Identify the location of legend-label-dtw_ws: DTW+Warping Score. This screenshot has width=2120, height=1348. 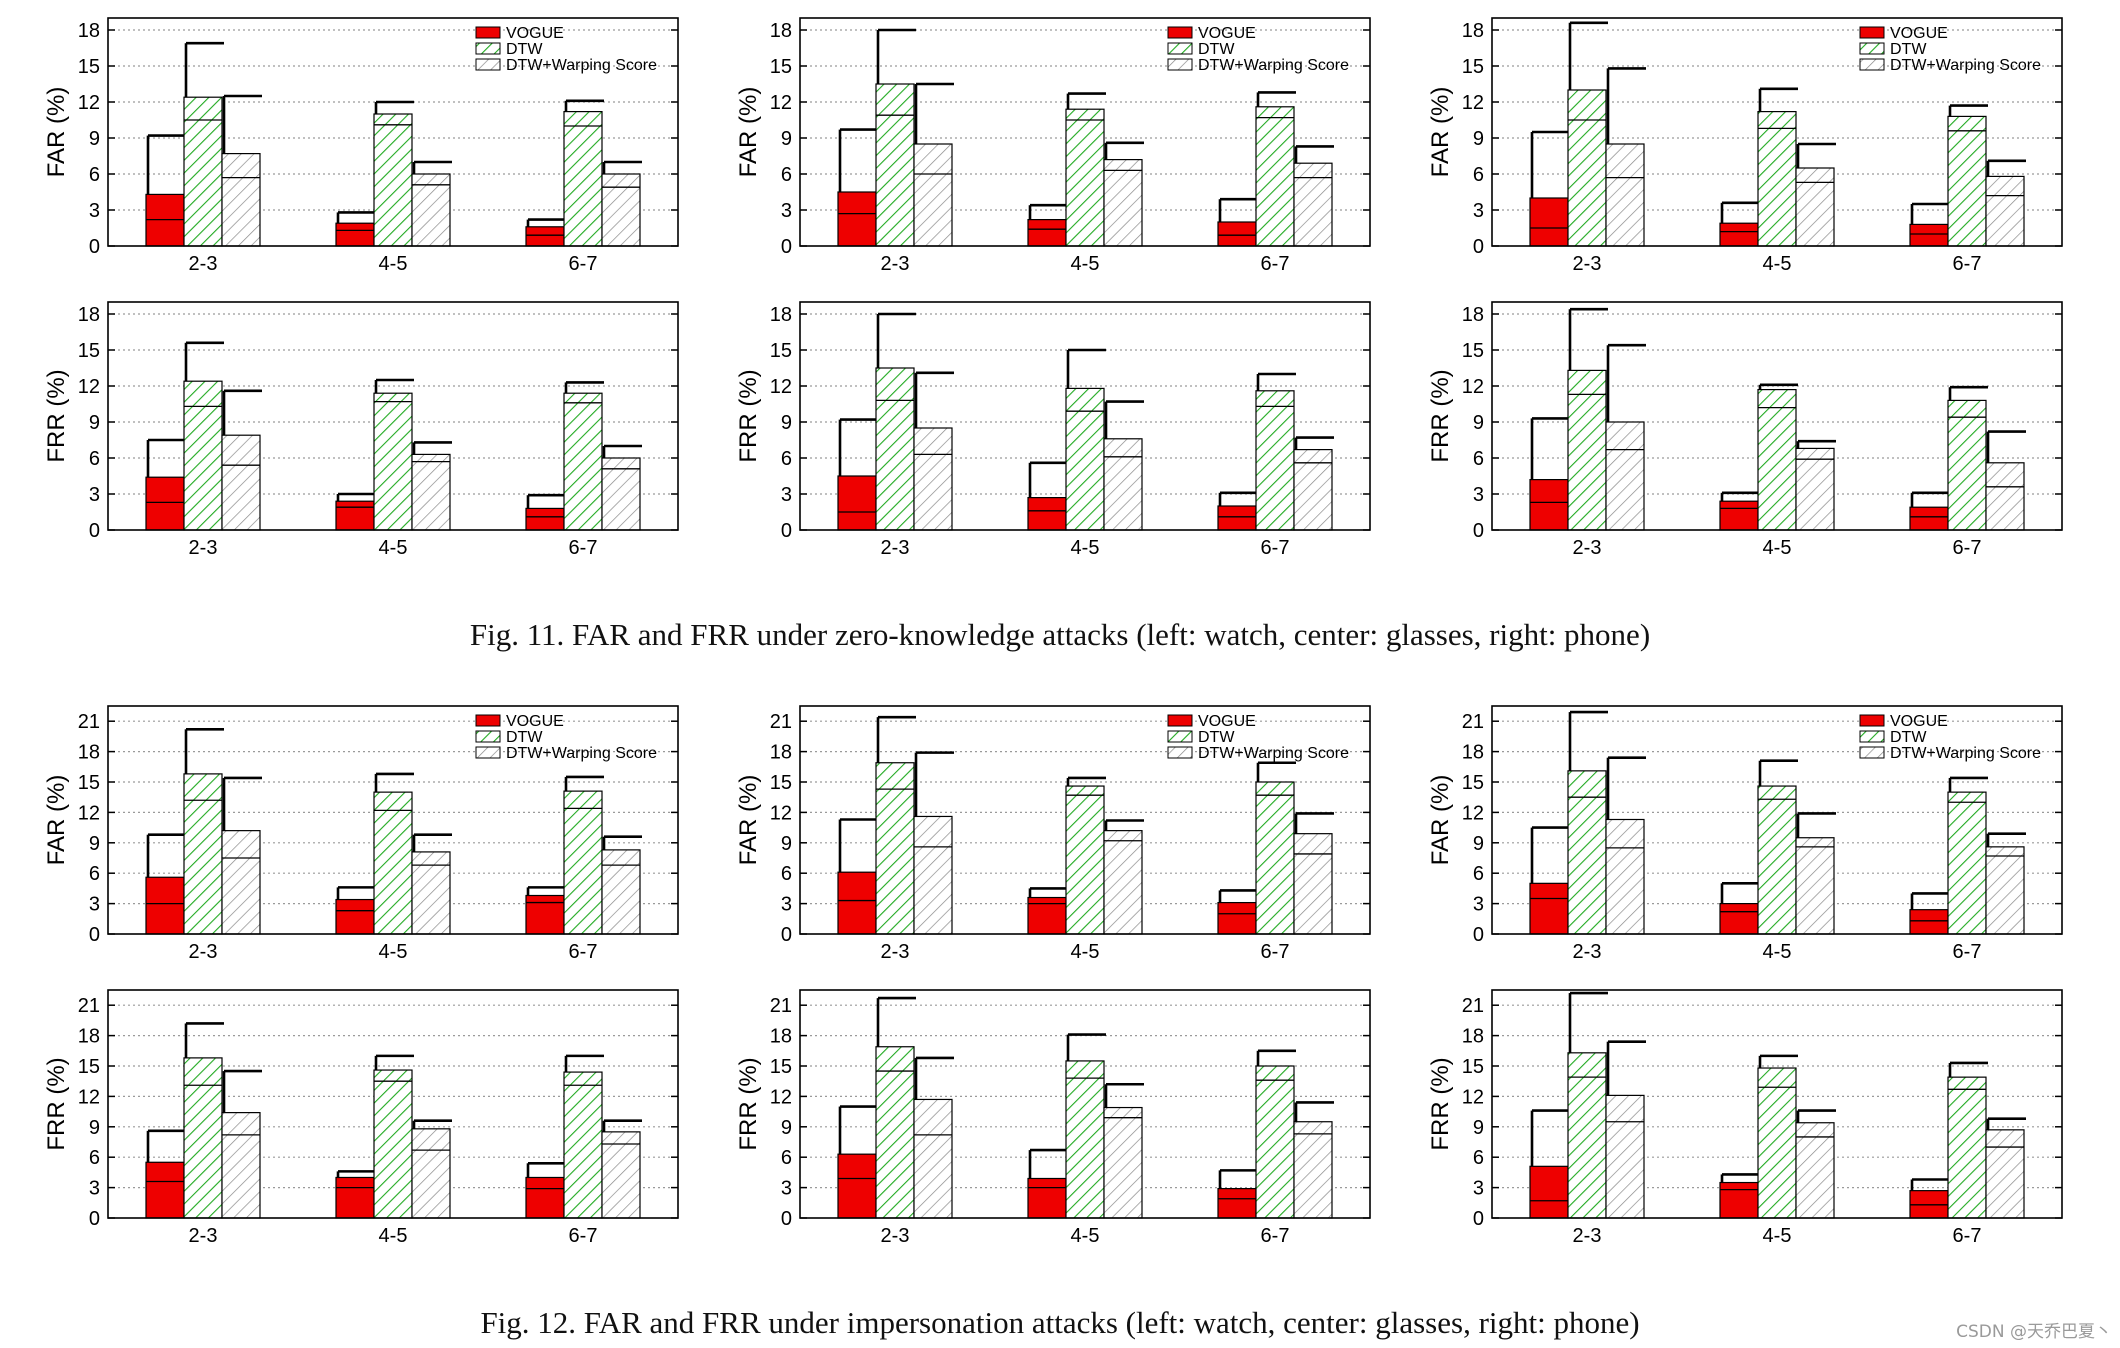
(1965, 65).